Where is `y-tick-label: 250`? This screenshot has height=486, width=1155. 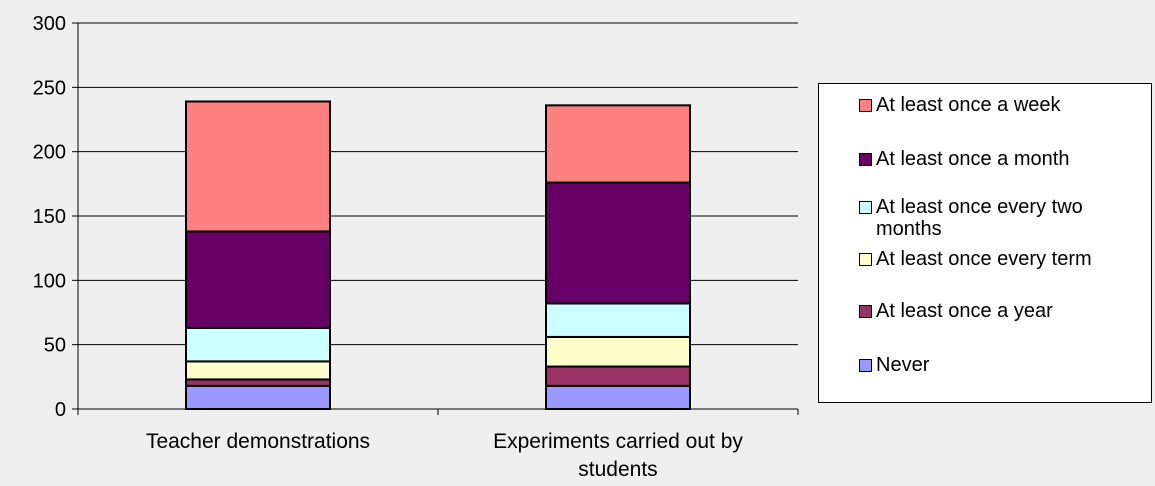
y-tick-label: 250 is located at coordinates (49, 88).